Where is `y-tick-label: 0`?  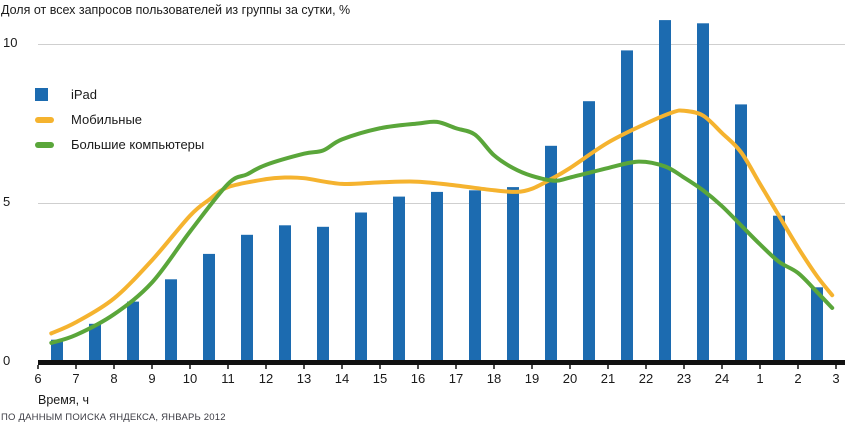
y-tick-label: 0 is located at coordinates (7, 360).